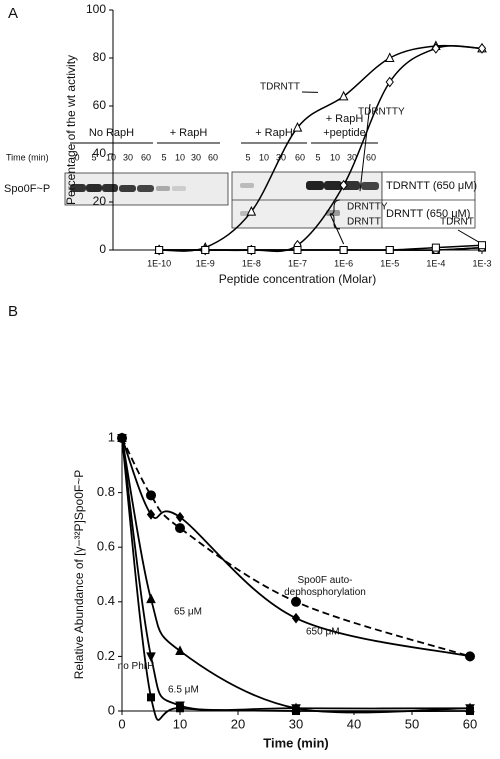 This screenshot has width=500, height=759. Describe the element at coordinates (100, 105) in the screenshot. I see `y-tick-label: 60` at that location.